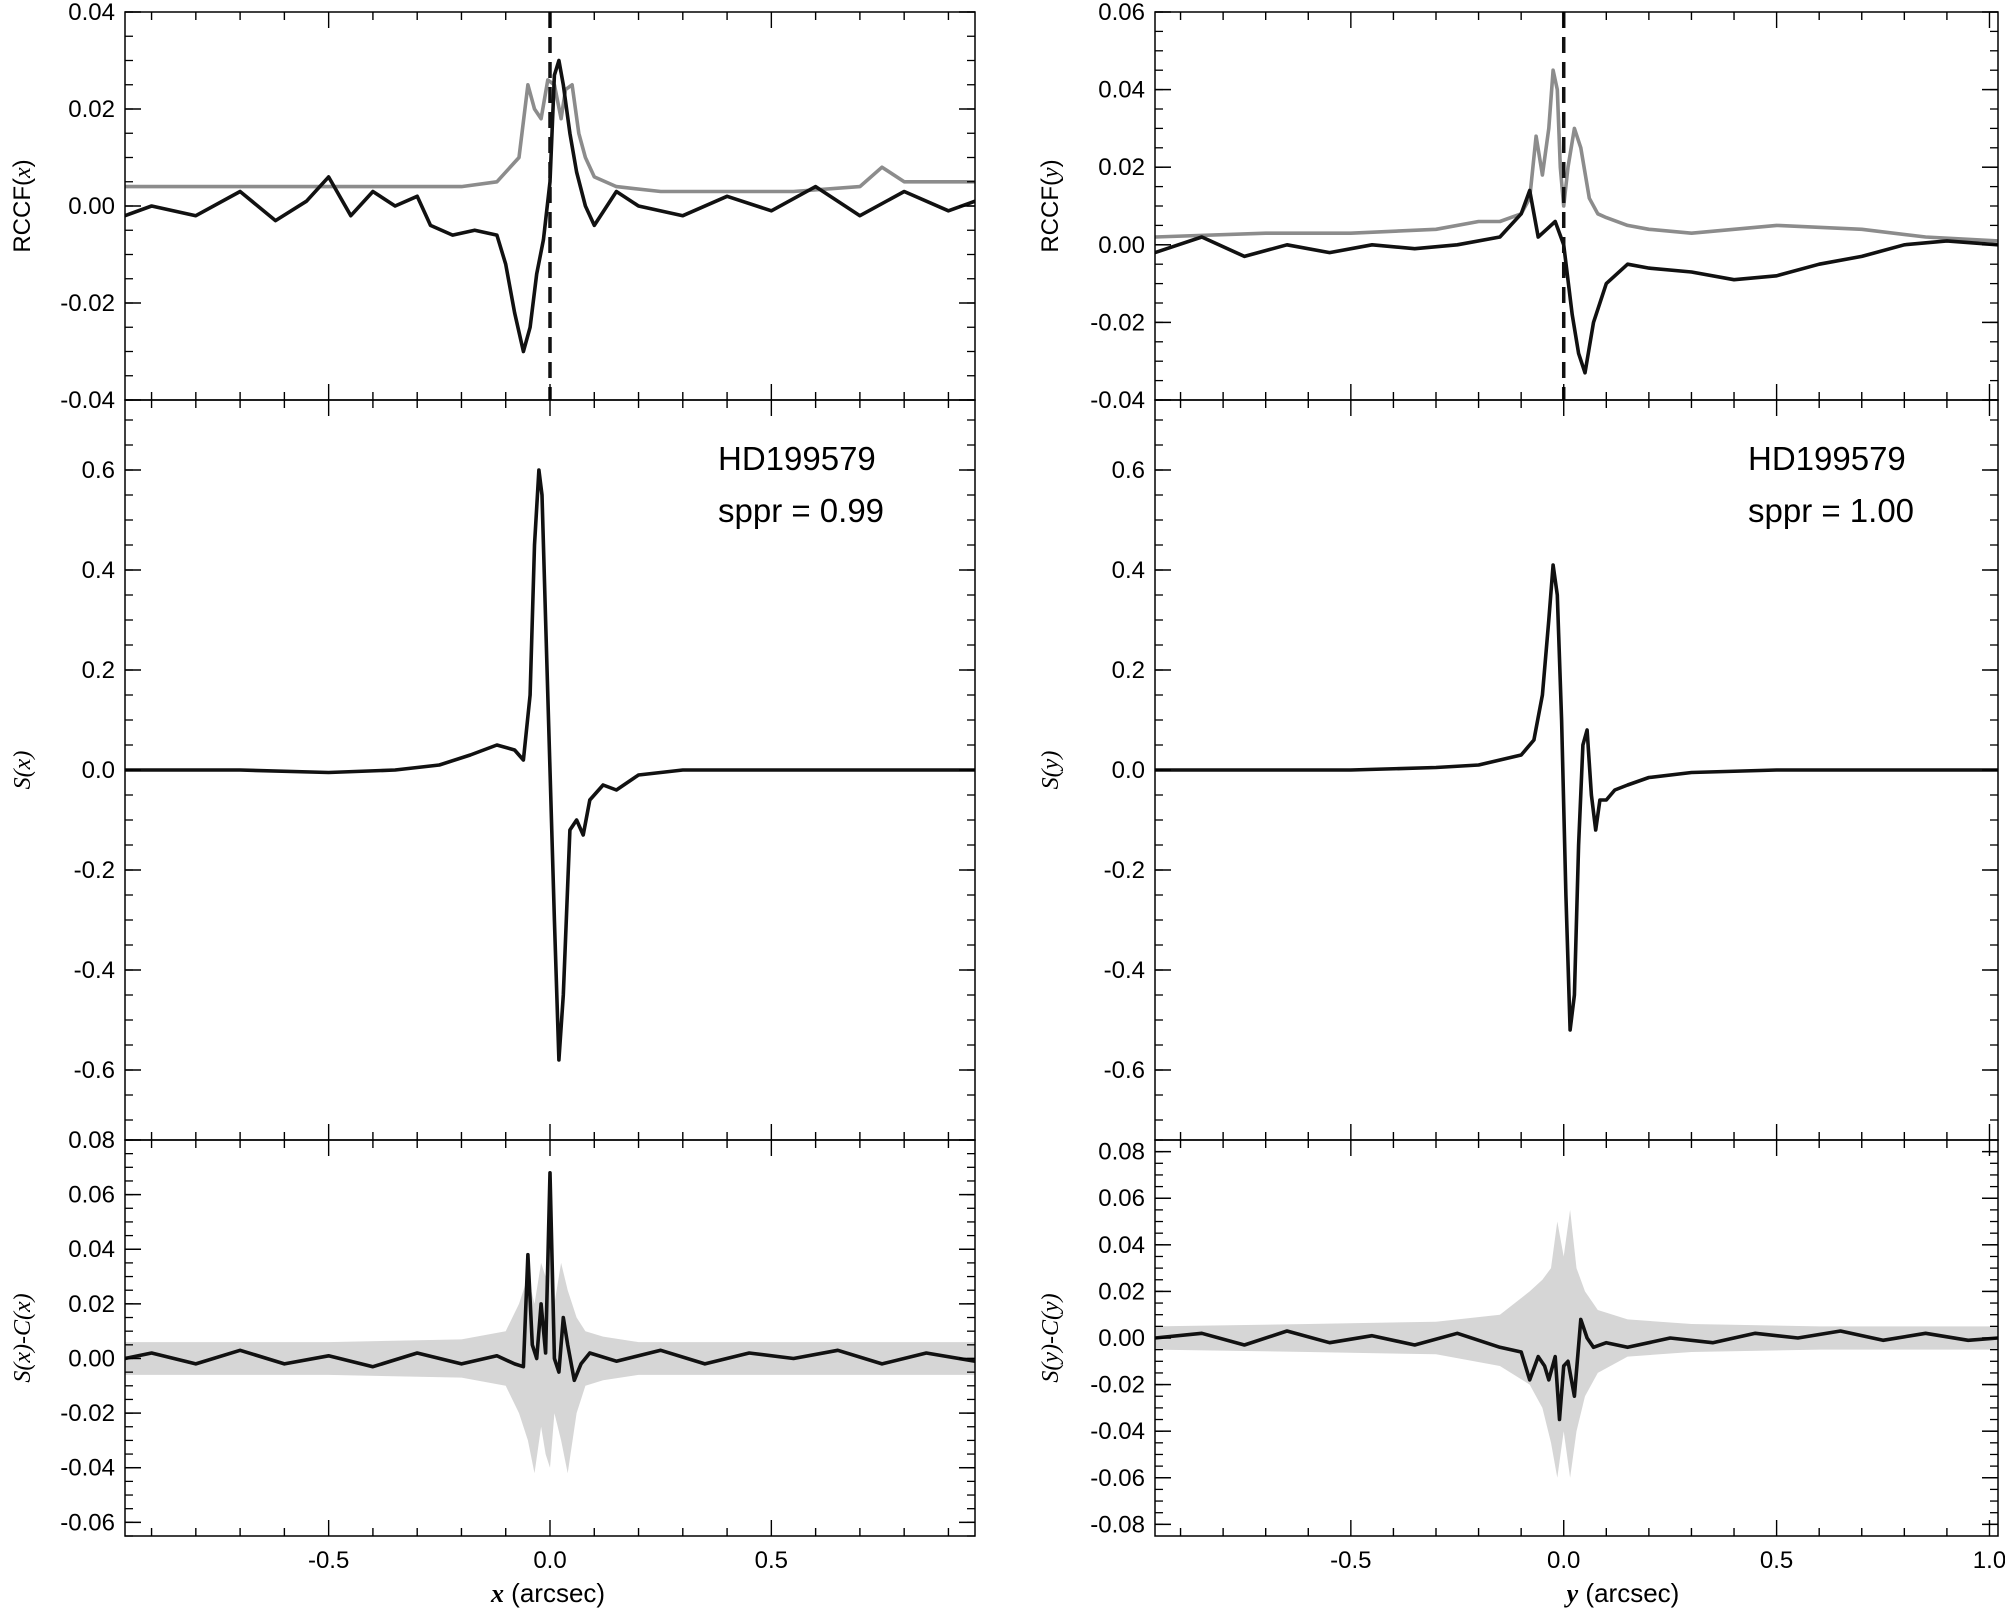 The width and height of the screenshot is (2005, 1608). What do you see at coordinates (1121, 1245) in the screenshot?
I see `right-resid-ytick-label: 0.04` at bounding box center [1121, 1245].